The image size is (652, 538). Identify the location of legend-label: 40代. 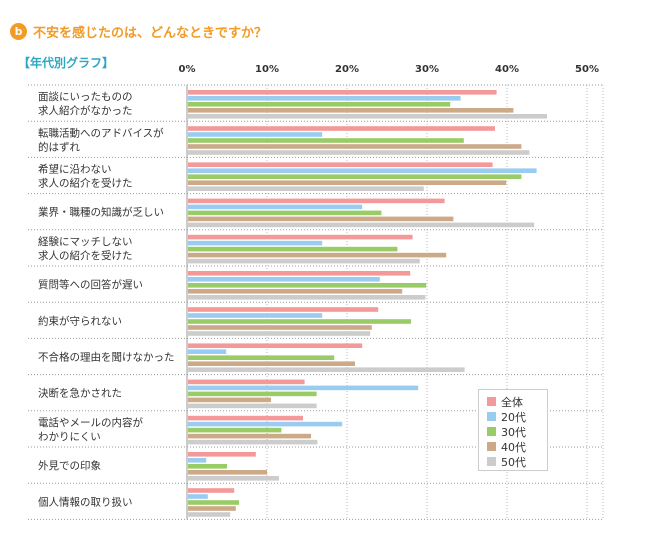
(513, 447).